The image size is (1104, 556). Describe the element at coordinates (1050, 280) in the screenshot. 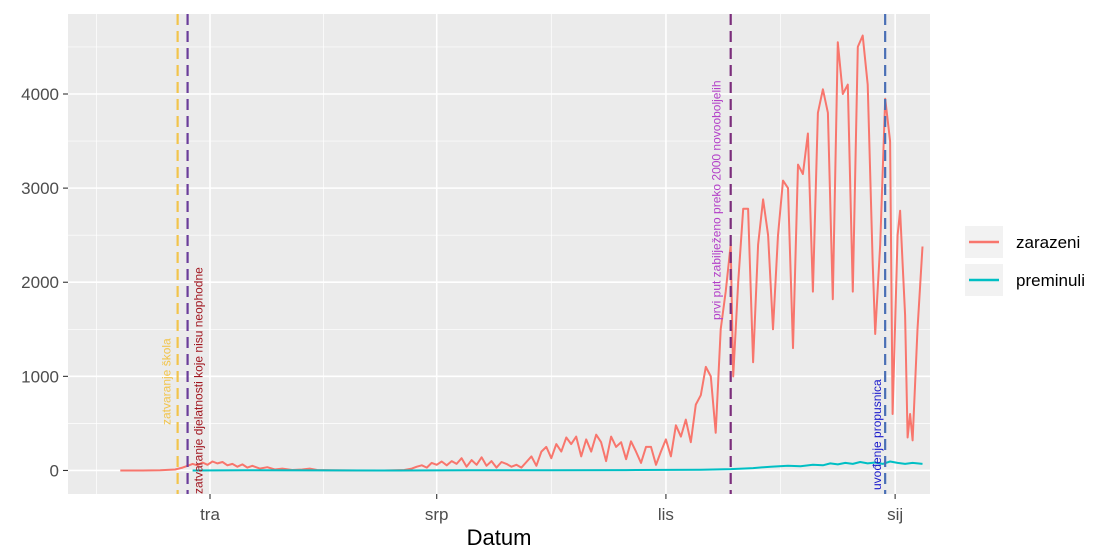

I see `legend-label: preminuli` at that location.